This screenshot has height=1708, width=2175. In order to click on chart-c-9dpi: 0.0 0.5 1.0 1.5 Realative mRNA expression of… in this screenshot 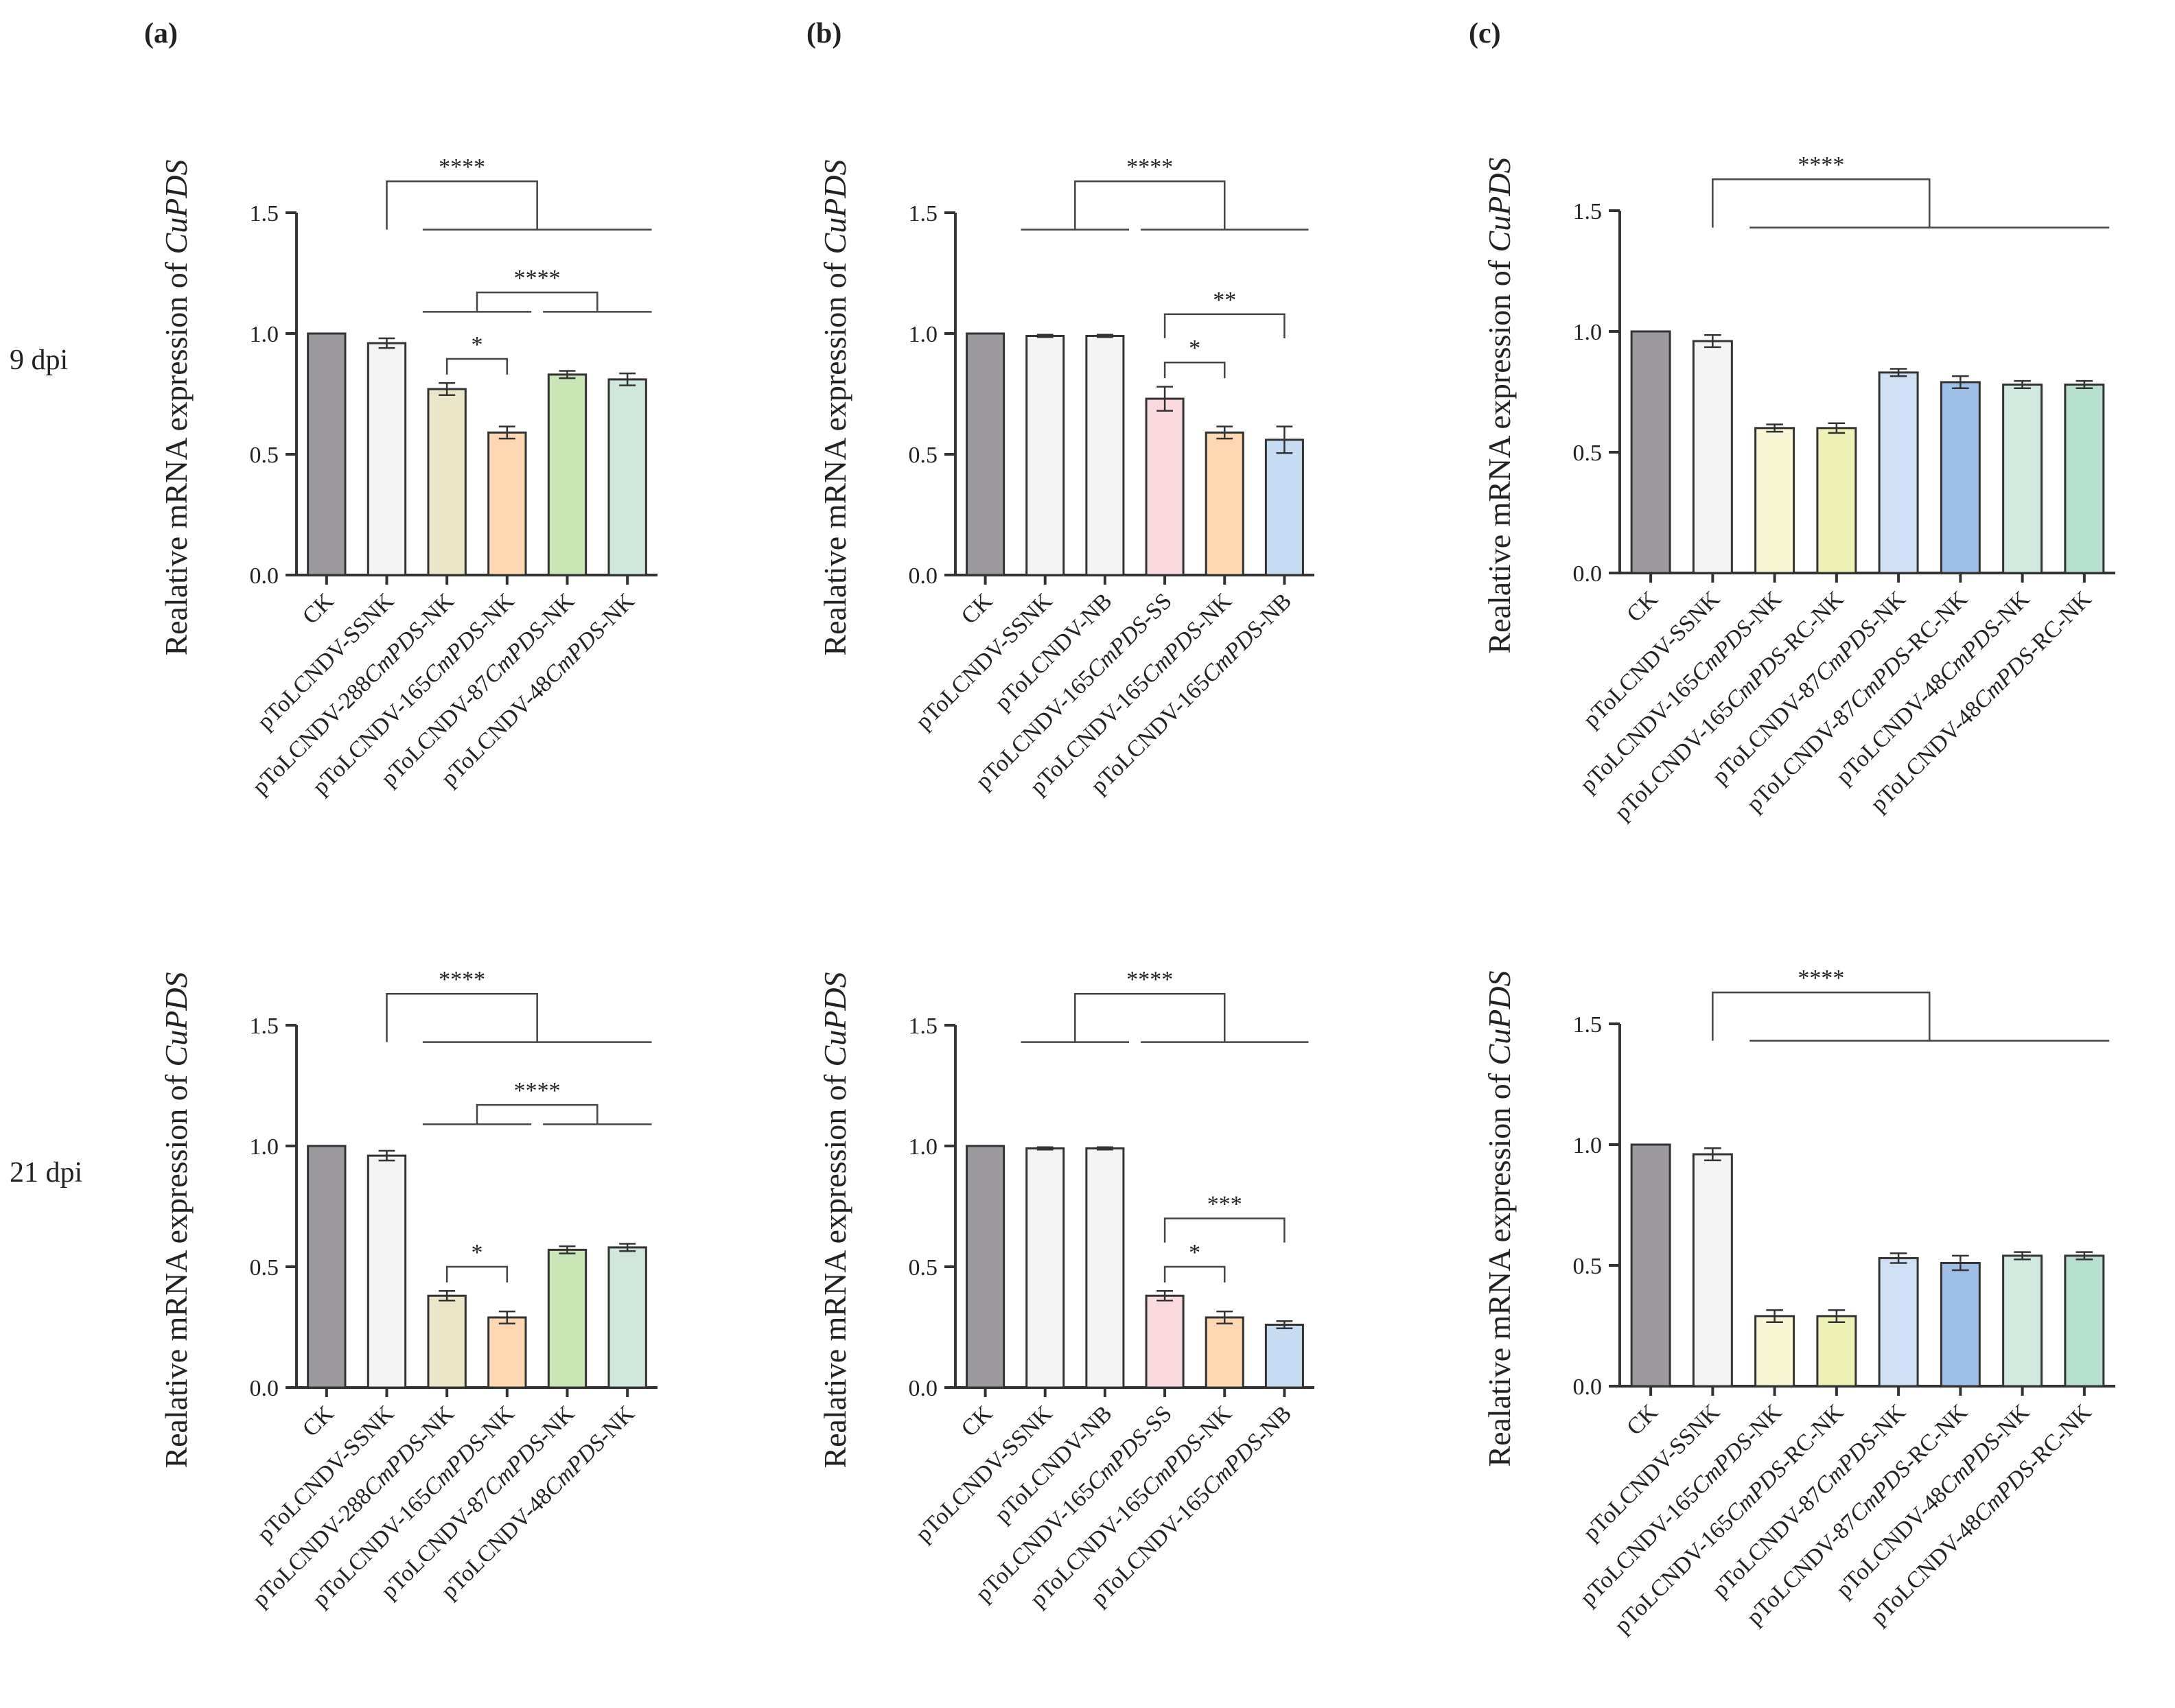, I will do `click(1798, 489)`.